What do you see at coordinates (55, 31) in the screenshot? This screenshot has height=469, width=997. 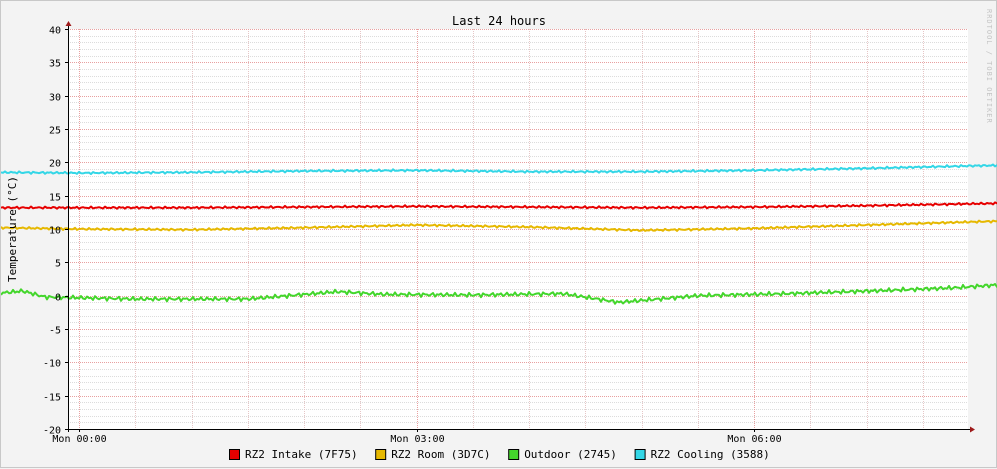 I see `y-tick-label: 40` at bounding box center [55, 31].